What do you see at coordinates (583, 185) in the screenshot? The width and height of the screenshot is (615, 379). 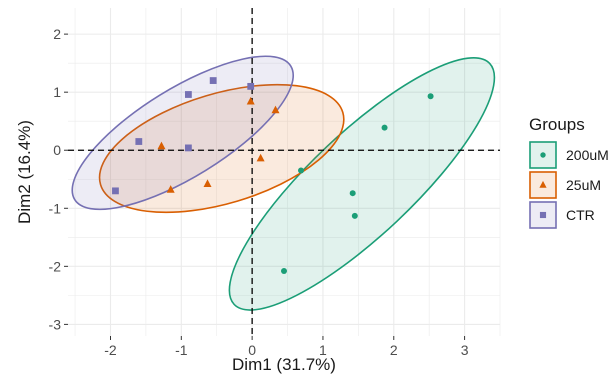 I see `legend-label-25um: 25uM` at bounding box center [583, 185].